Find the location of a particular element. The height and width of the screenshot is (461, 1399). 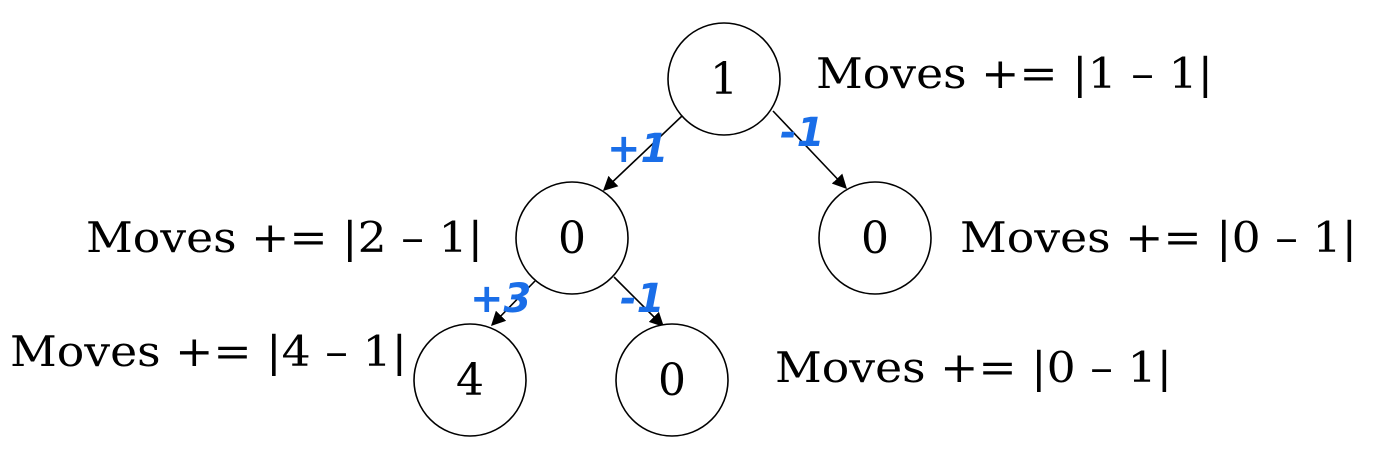

node-left-value: 0 is located at coordinates (572, 238).